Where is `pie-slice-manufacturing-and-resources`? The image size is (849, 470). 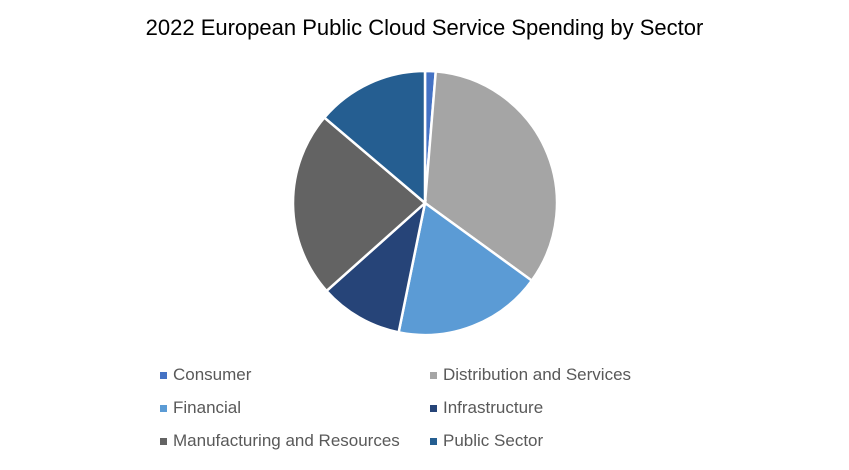
pie-slice-manufacturing-and-resources is located at coordinates (359, 204).